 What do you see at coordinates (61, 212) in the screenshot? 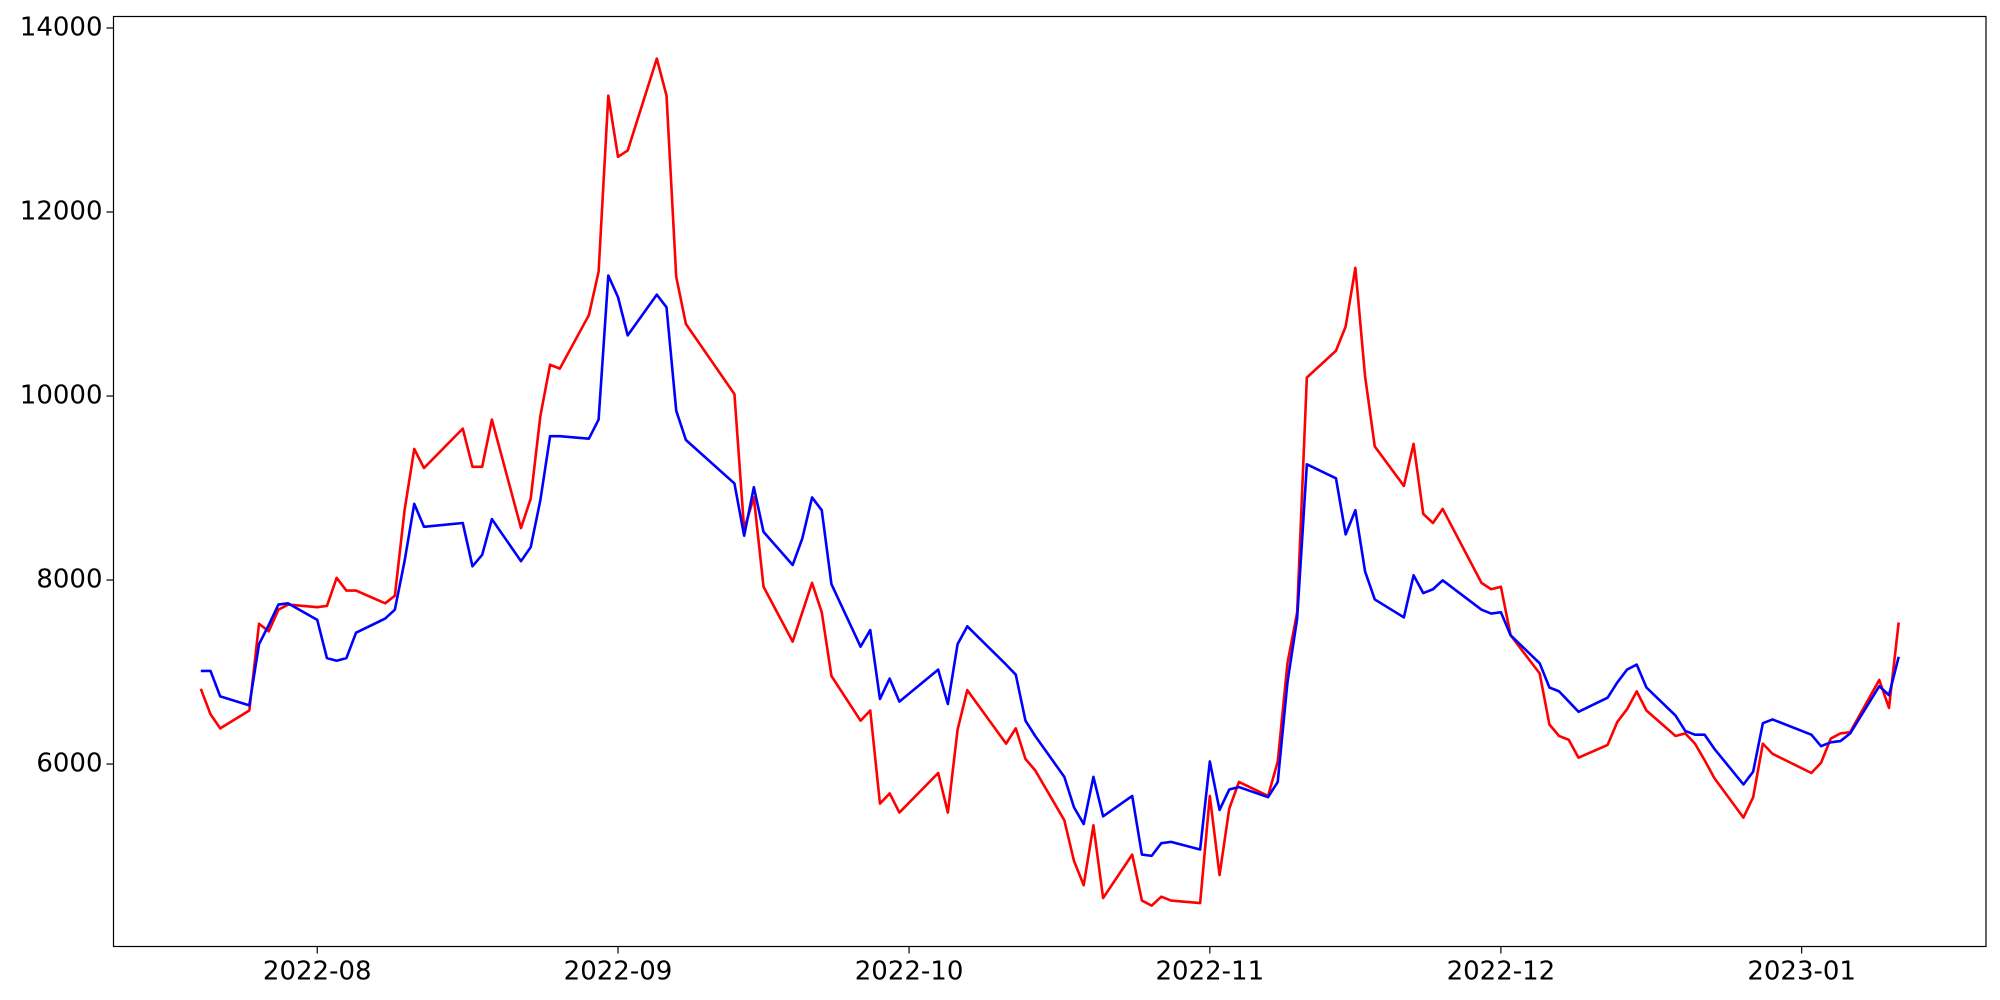
I see `y-tick-label: 12000` at bounding box center [61, 212].